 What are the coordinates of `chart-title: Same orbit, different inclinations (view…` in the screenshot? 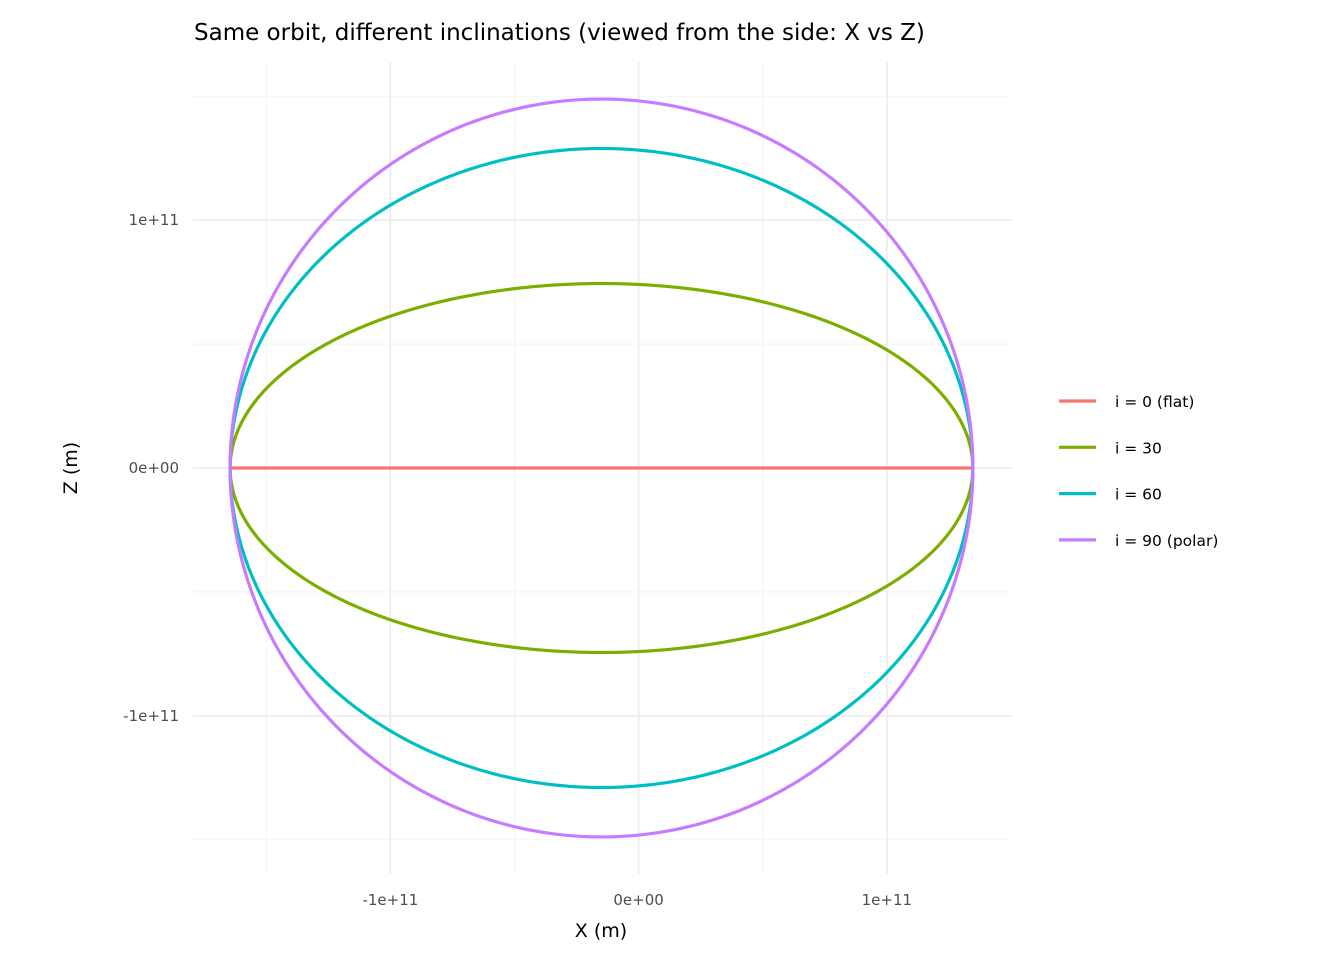 It's located at (559, 33).